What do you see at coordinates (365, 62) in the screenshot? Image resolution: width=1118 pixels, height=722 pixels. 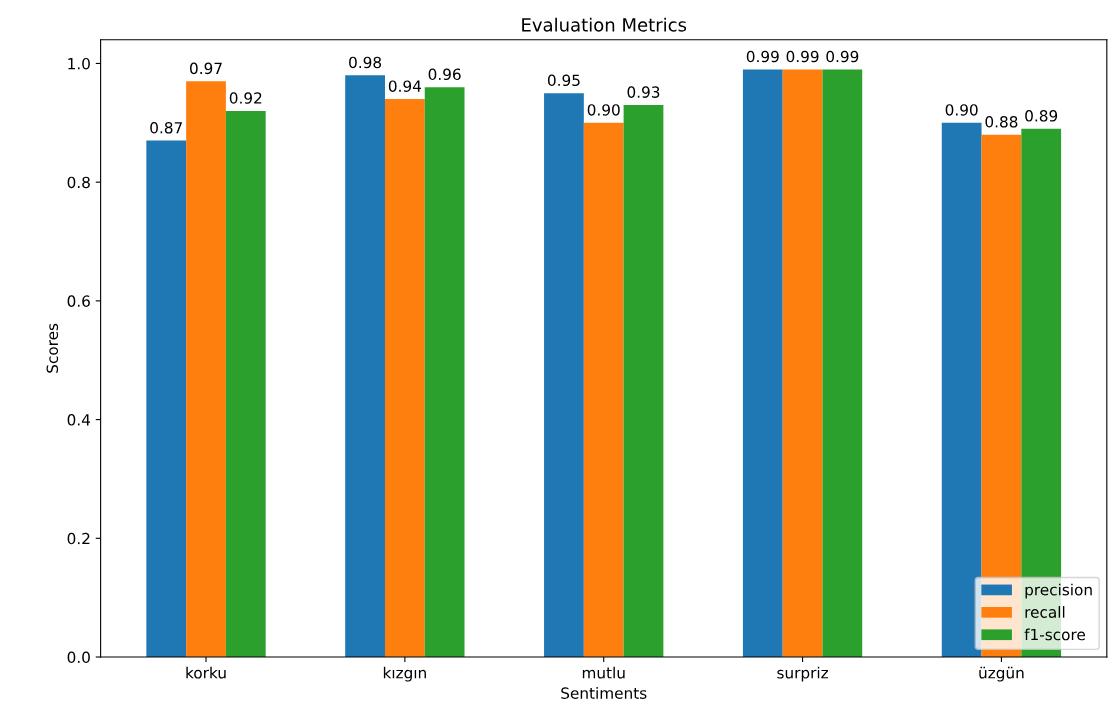 I see `data-label: 0.98` at bounding box center [365, 62].